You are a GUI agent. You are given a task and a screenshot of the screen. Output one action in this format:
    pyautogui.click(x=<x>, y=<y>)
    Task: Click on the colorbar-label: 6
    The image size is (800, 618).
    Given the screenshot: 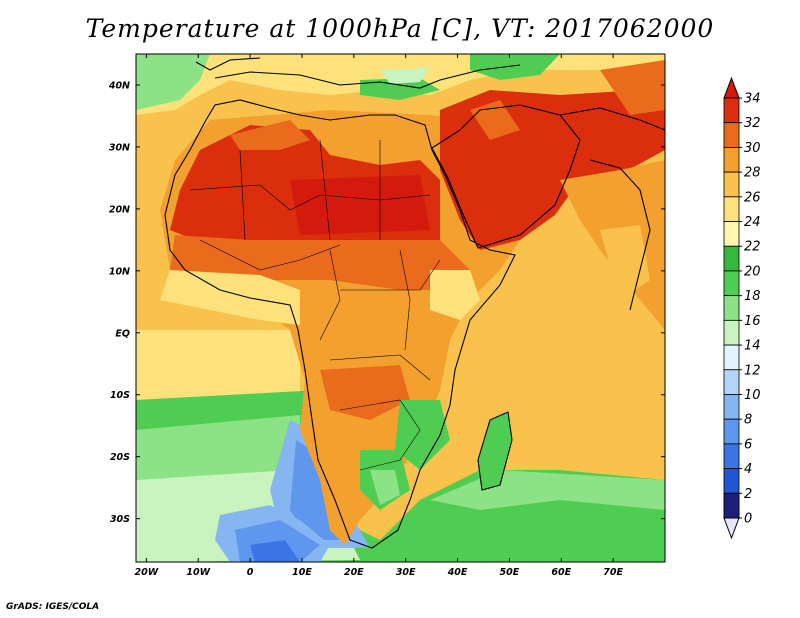 What is the action you would take?
    pyautogui.click(x=748, y=444)
    